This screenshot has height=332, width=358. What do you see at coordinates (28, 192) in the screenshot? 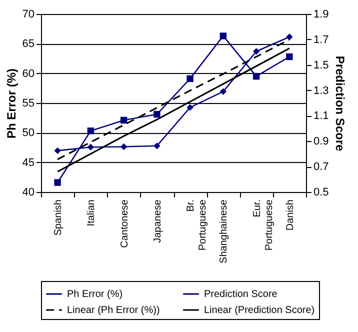
I see `y-tick-label: 40` at bounding box center [28, 192].